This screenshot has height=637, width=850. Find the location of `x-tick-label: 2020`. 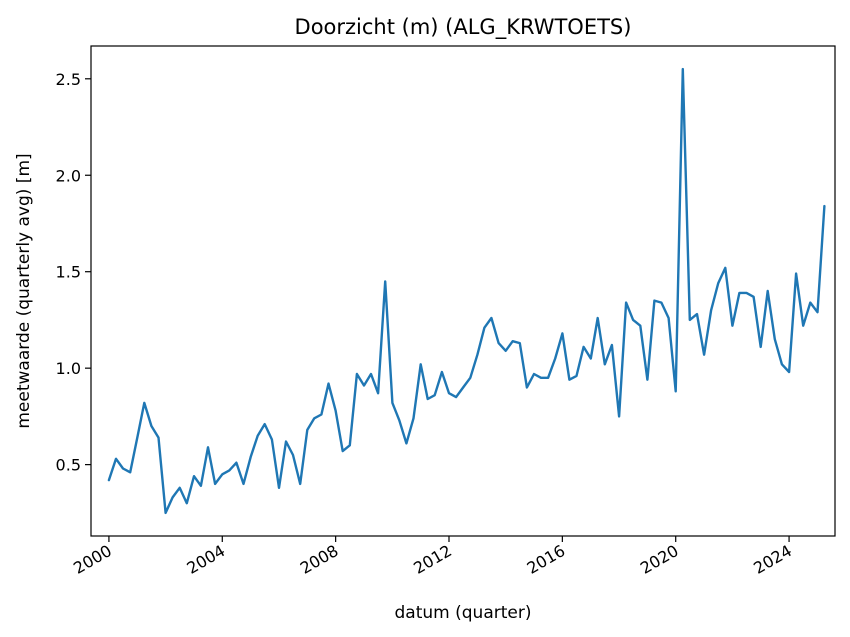

x-tick-label: 2020 is located at coordinates (659, 559).